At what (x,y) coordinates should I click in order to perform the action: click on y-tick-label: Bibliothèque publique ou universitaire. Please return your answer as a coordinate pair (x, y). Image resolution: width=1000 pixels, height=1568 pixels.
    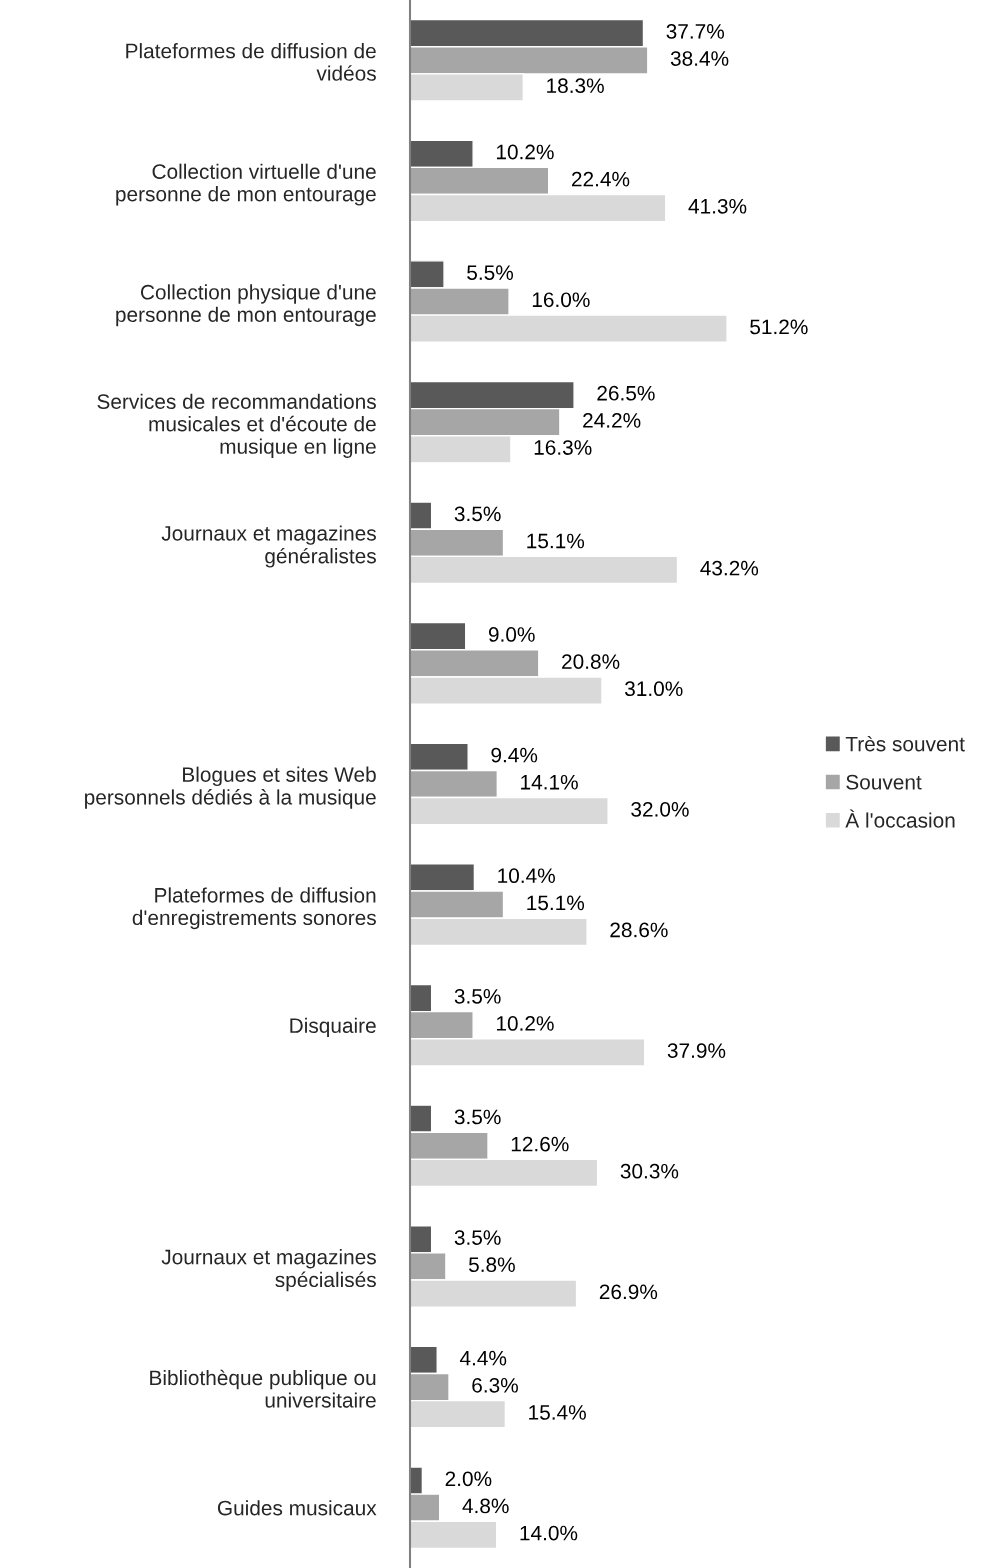
    Looking at the image, I should click on (263, 1388).